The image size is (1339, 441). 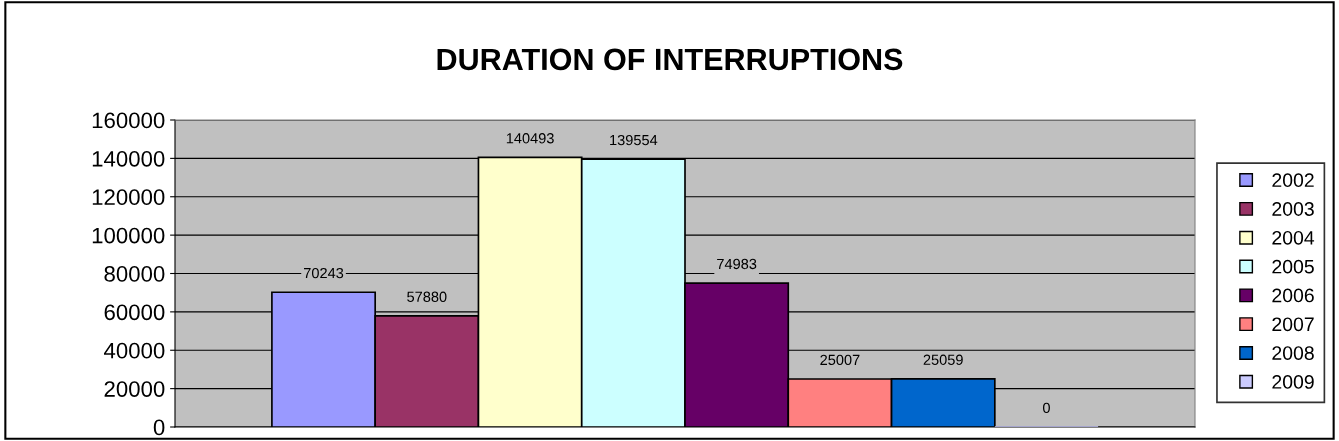 What do you see at coordinates (943, 359) in the screenshot?
I see `data-label: 25059` at bounding box center [943, 359].